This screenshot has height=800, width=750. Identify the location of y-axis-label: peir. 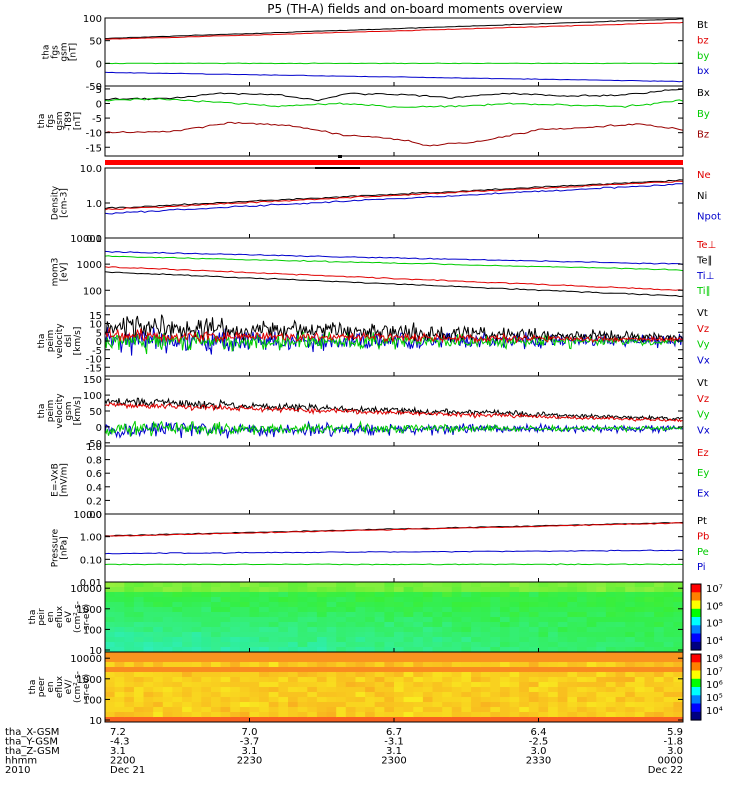
(42, 617).